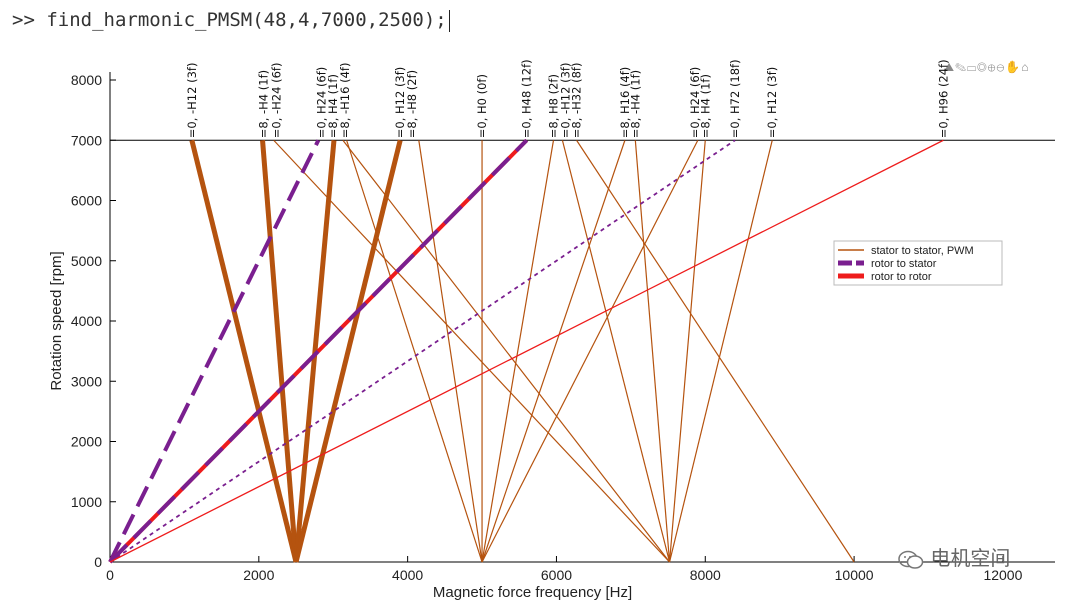 The width and height of the screenshot is (1080, 604). Describe the element at coordinates (527, 98) in the screenshot. I see `harmonic-label: =0, H48 (12f)` at that location.